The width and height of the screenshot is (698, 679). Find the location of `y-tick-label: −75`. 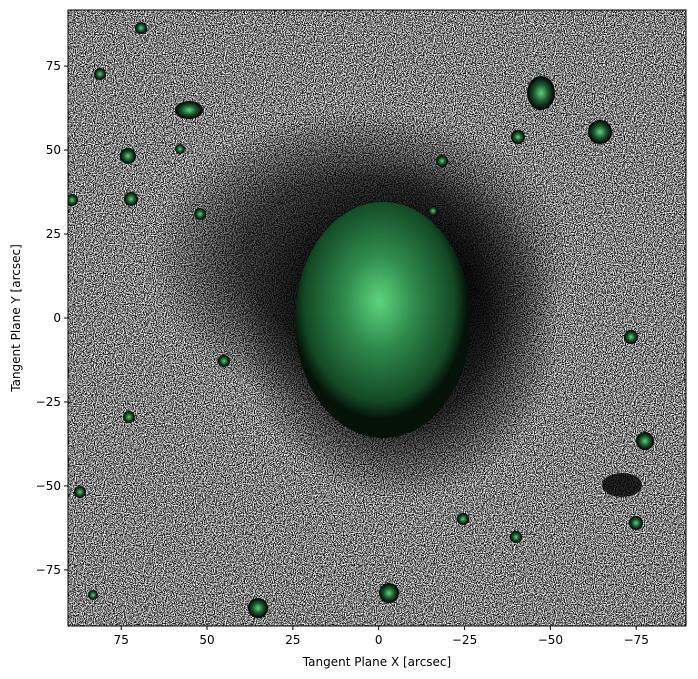

y-tick-label: −75 is located at coordinates (48, 570).